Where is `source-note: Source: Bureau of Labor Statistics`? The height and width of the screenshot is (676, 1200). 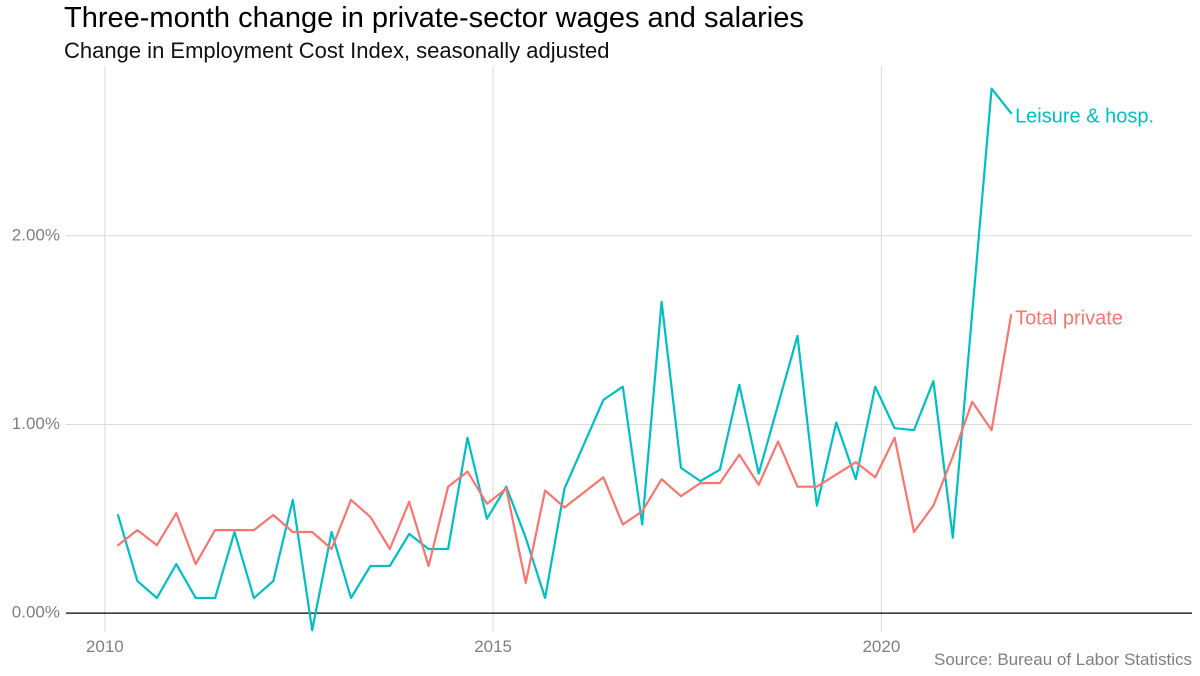 source-note: Source: Bureau of Labor Statistics is located at coordinates (1063, 659).